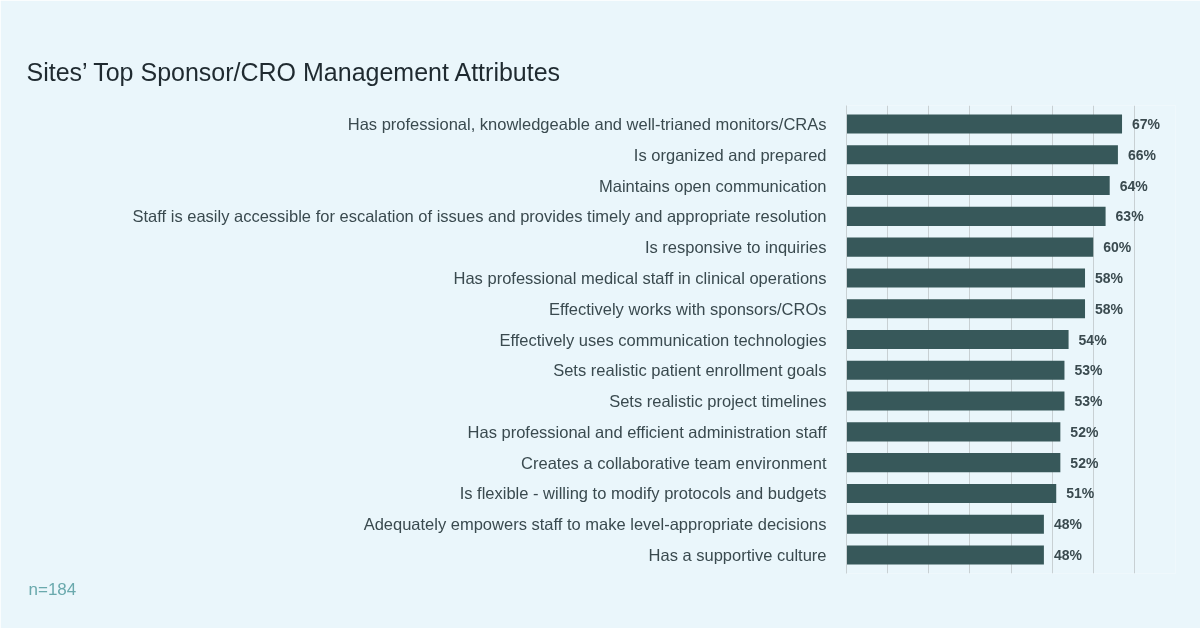 This screenshot has width=1200, height=628. I want to click on y-tick-label: Has professional, knowledgeable and well-trianed monitors/CRAs, so click(587, 123).